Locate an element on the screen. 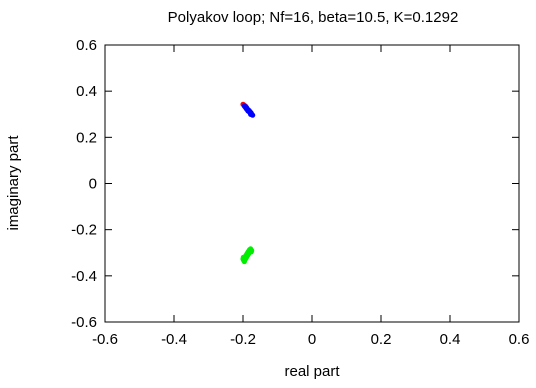 The height and width of the screenshot is (388, 536). y-tick-label: 0.6 is located at coordinates (86, 45).